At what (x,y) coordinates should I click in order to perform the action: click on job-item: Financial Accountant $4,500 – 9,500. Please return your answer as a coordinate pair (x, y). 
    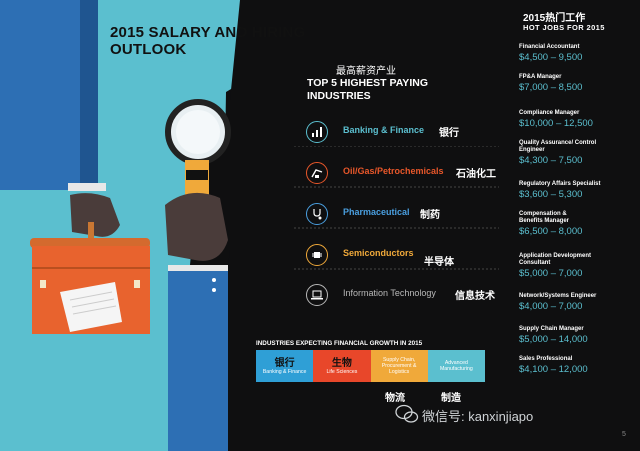
    Looking at the image, I should click on (578, 53).